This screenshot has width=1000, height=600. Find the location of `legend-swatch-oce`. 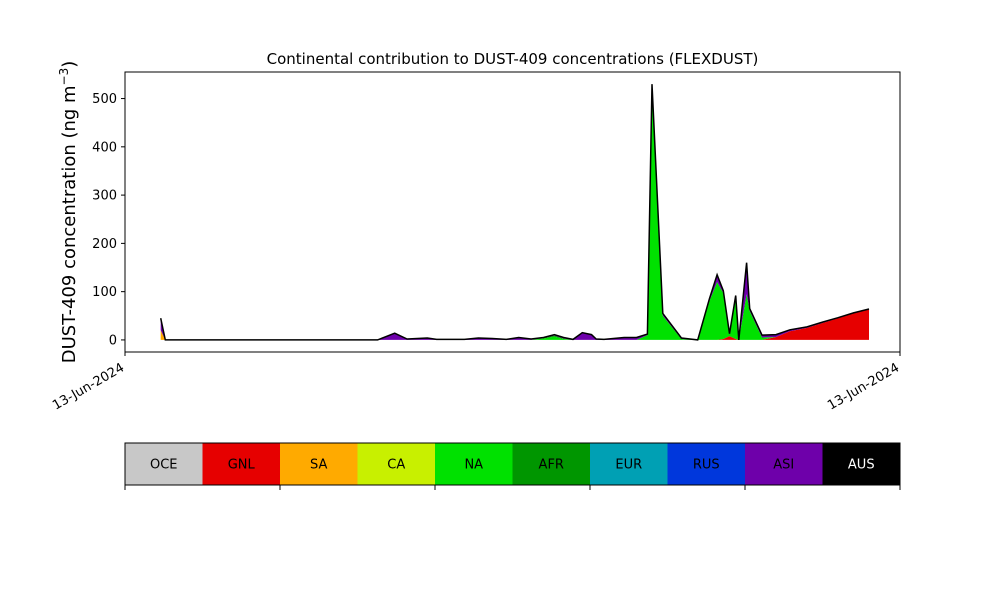

legend-swatch-oce is located at coordinates (164, 464).